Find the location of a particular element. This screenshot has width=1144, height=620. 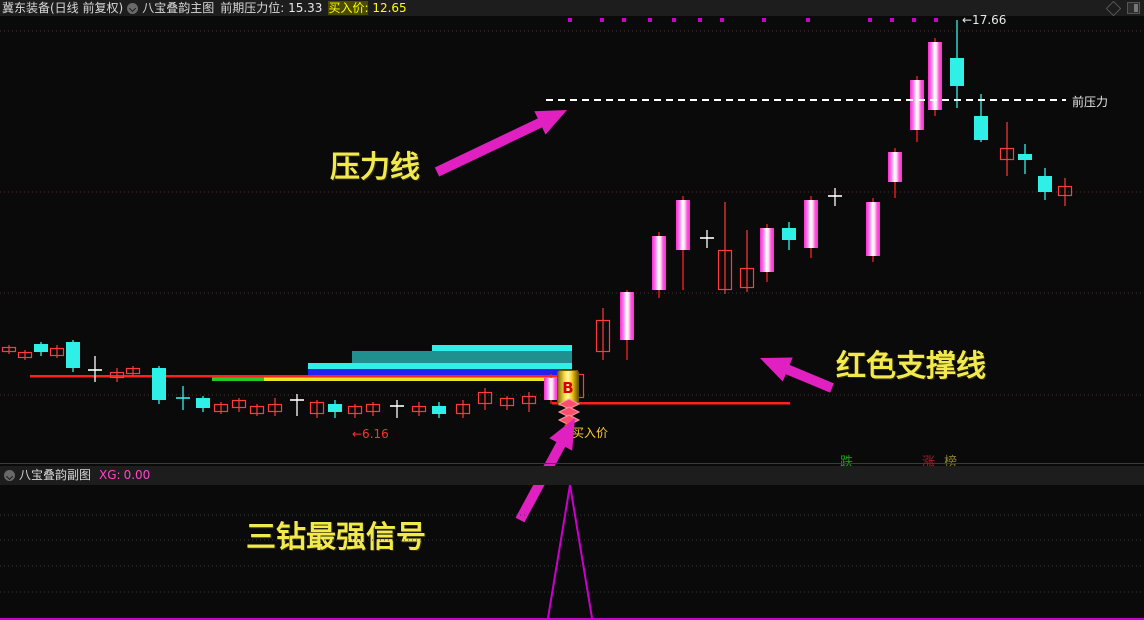

titlebar-icons is located at coordinates (1122, 8).